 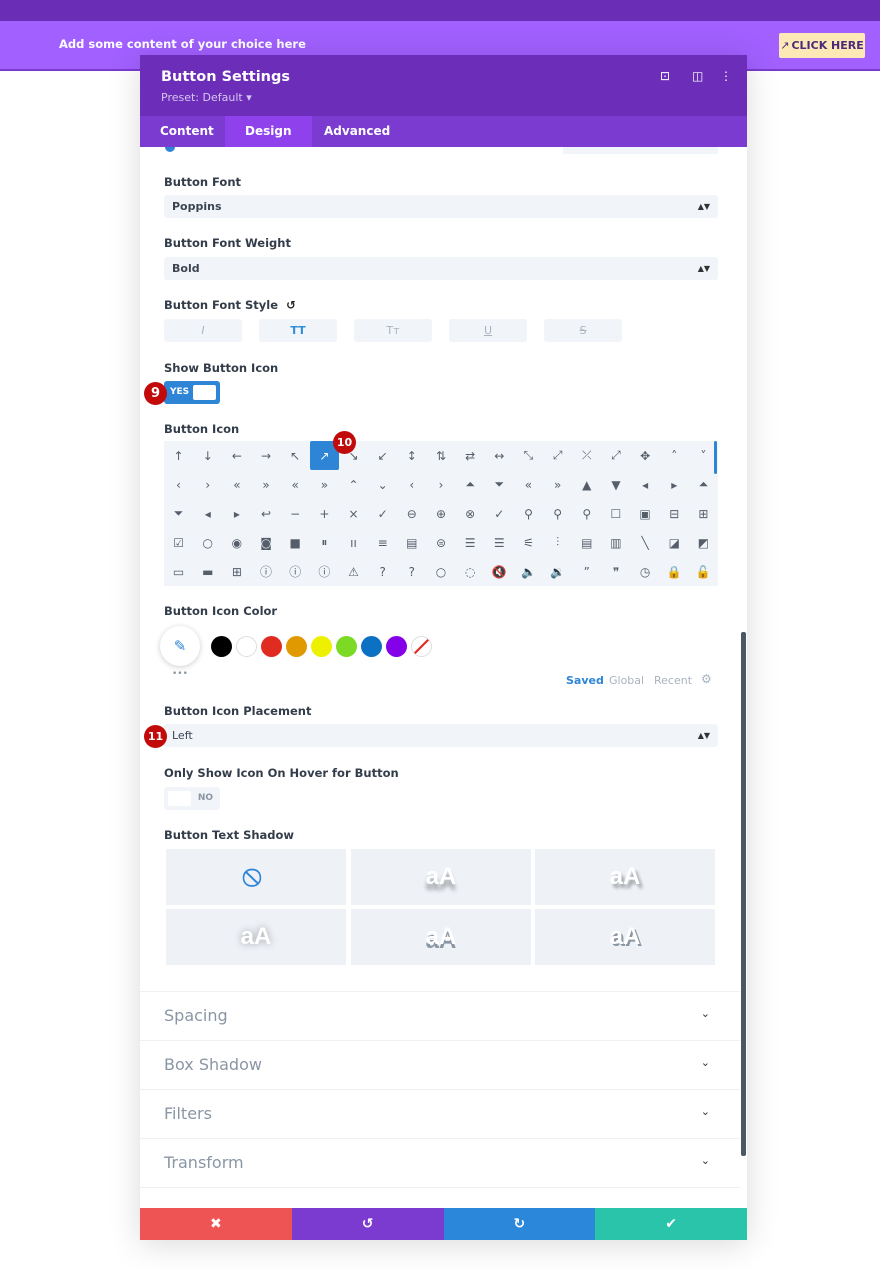 I want to click on italic-button: I, so click(x=203, y=330).